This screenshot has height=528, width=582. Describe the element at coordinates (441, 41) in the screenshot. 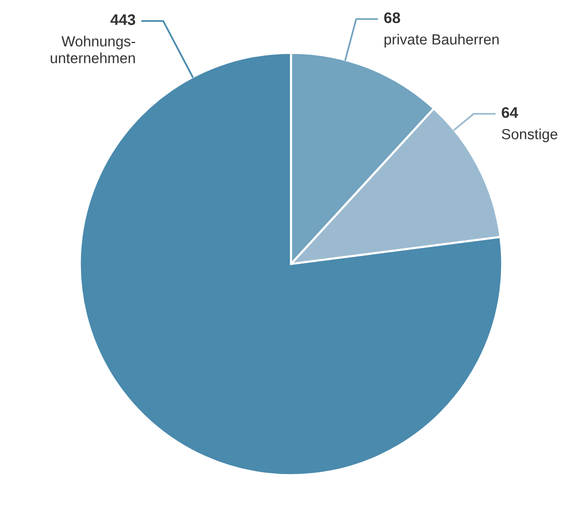

I see `slice-label: private Bauherren` at that location.